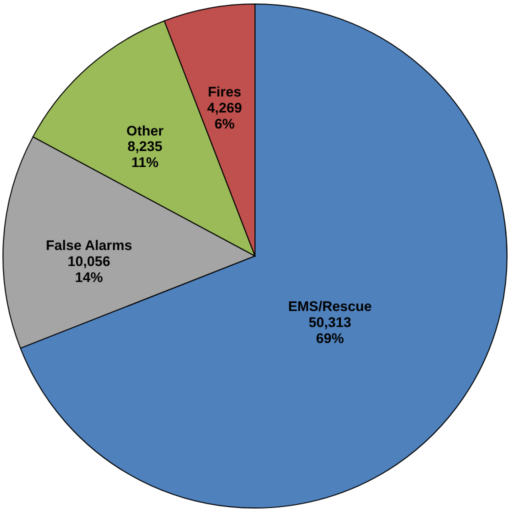  What do you see at coordinates (330, 306) in the screenshot?
I see `slice-label: EMS/Rescue` at bounding box center [330, 306].